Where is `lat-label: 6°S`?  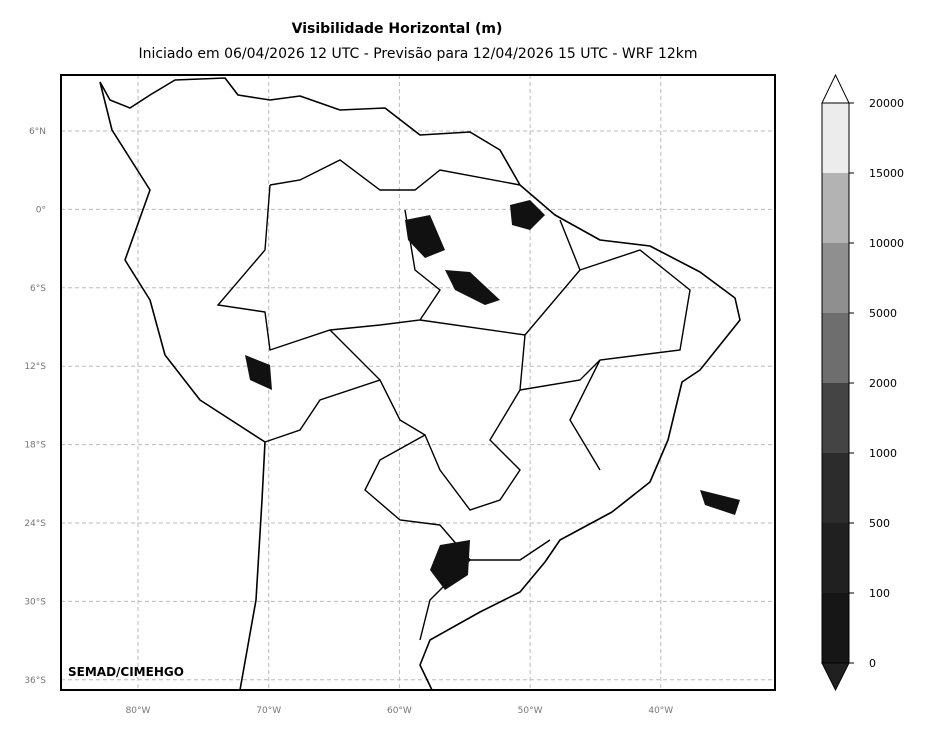 lat-label: 6°S is located at coordinates (38, 289).